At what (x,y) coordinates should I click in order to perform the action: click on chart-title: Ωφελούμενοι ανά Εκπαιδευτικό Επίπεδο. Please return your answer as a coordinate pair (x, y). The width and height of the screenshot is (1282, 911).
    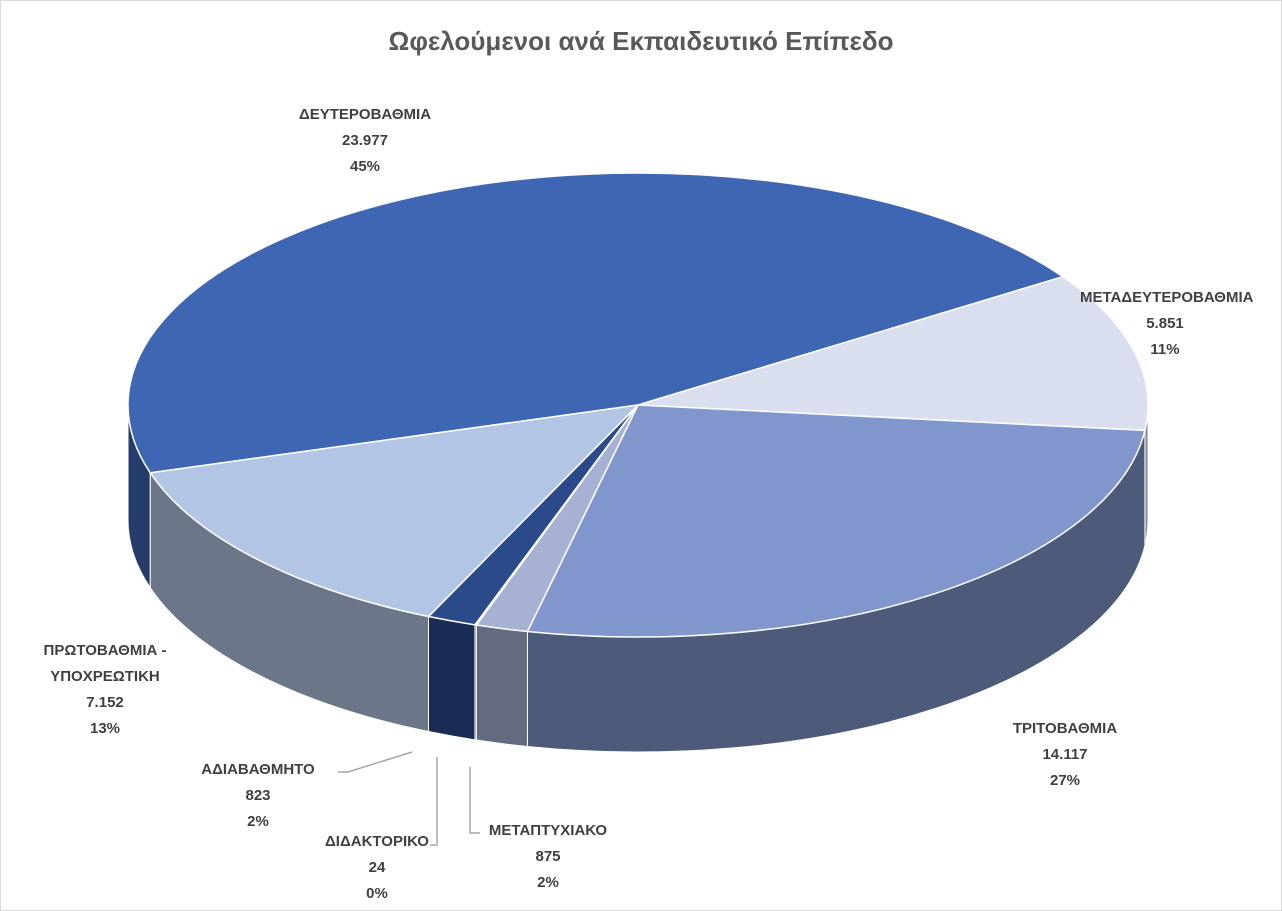
    Looking at the image, I should click on (641, 41).